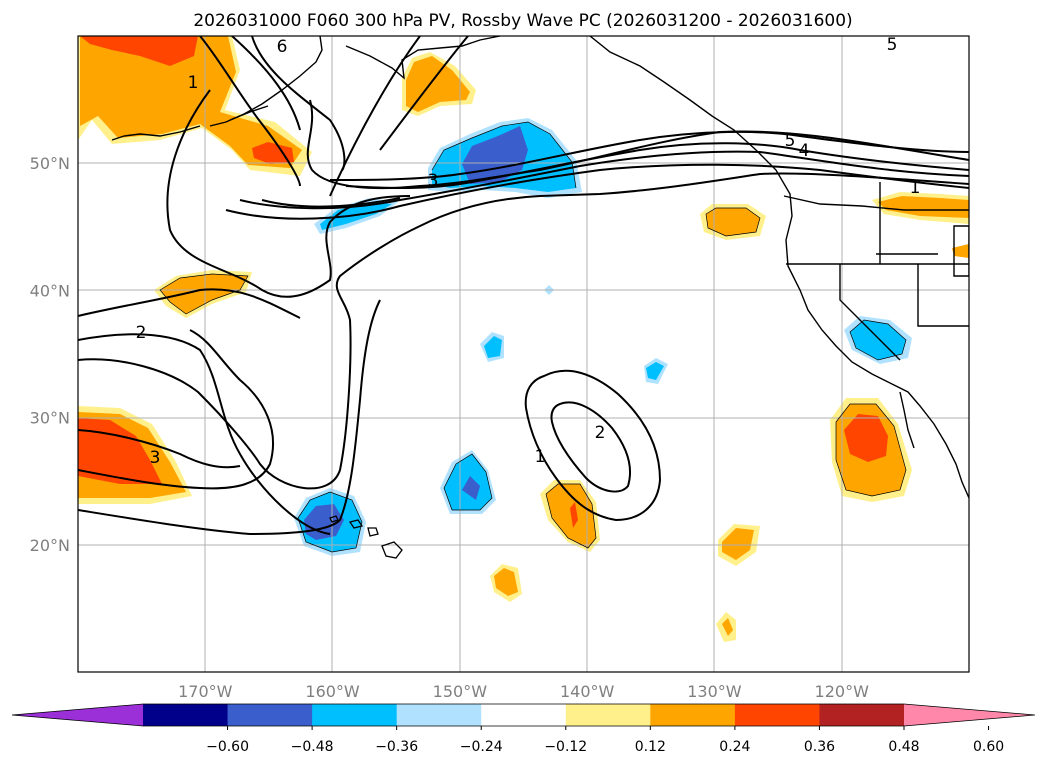 The height and width of the screenshot is (765, 1047). Describe the element at coordinates (565, 747) in the screenshot. I see `colorbar-tick-label: −0.12` at that location.